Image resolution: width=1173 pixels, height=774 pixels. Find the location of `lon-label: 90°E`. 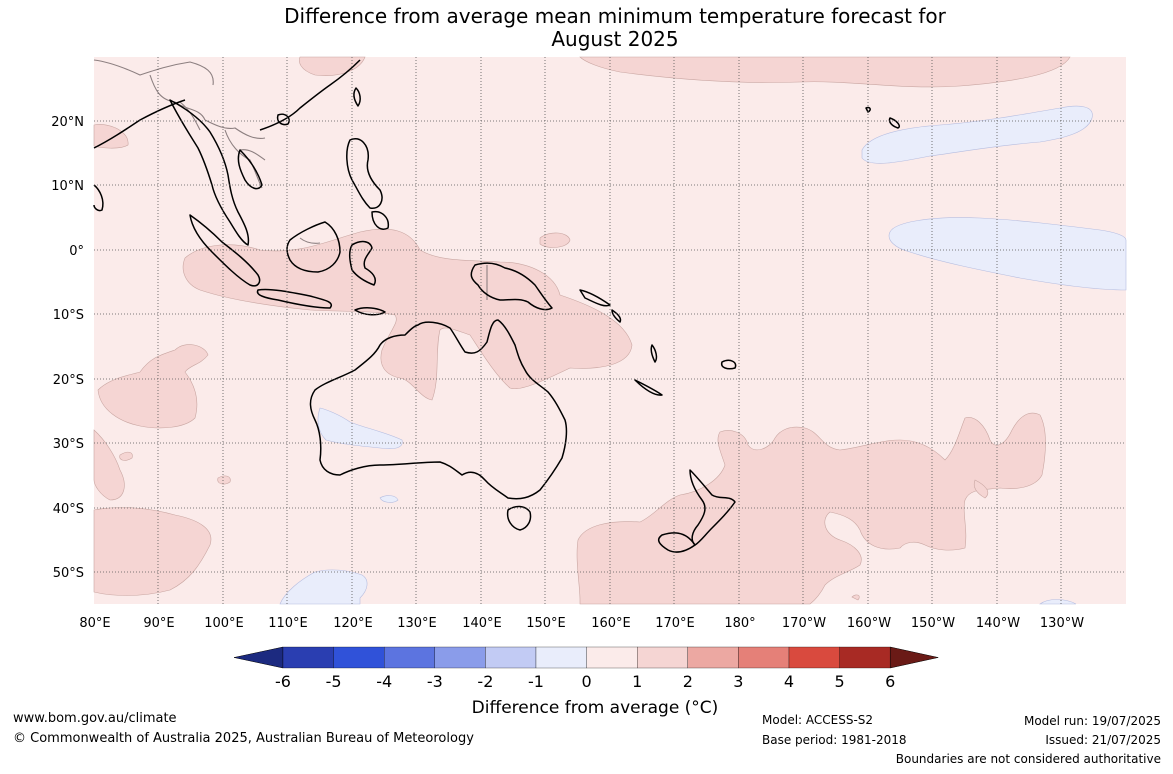

lon-label: 90°E is located at coordinates (158, 623).